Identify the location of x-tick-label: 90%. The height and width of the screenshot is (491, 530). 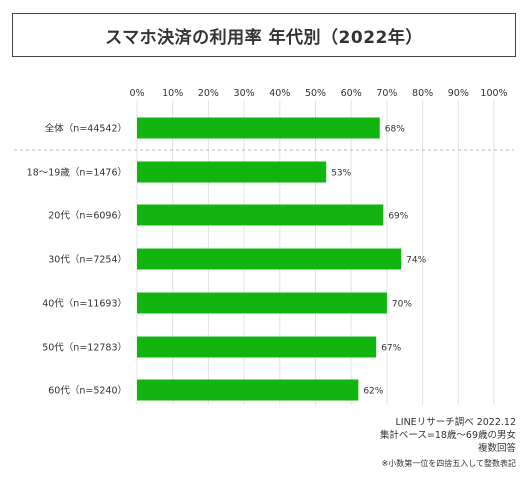
(458, 93).